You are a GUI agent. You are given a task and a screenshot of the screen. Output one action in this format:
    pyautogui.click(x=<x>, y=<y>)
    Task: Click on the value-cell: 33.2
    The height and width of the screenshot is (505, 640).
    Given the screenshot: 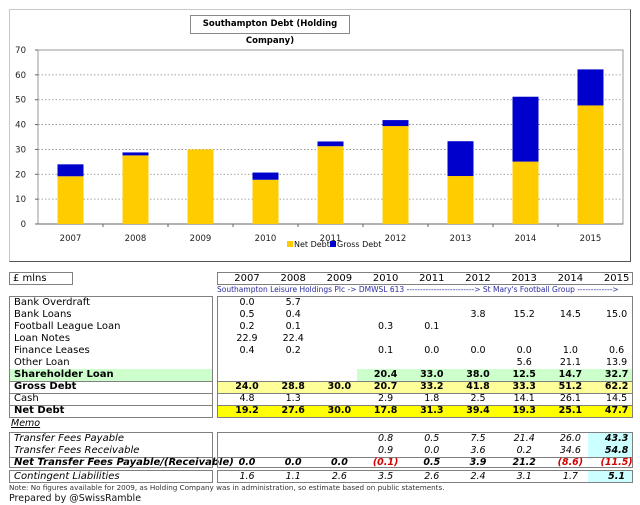 What is the action you would take?
    pyautogui.click(x=432, y=386)
    